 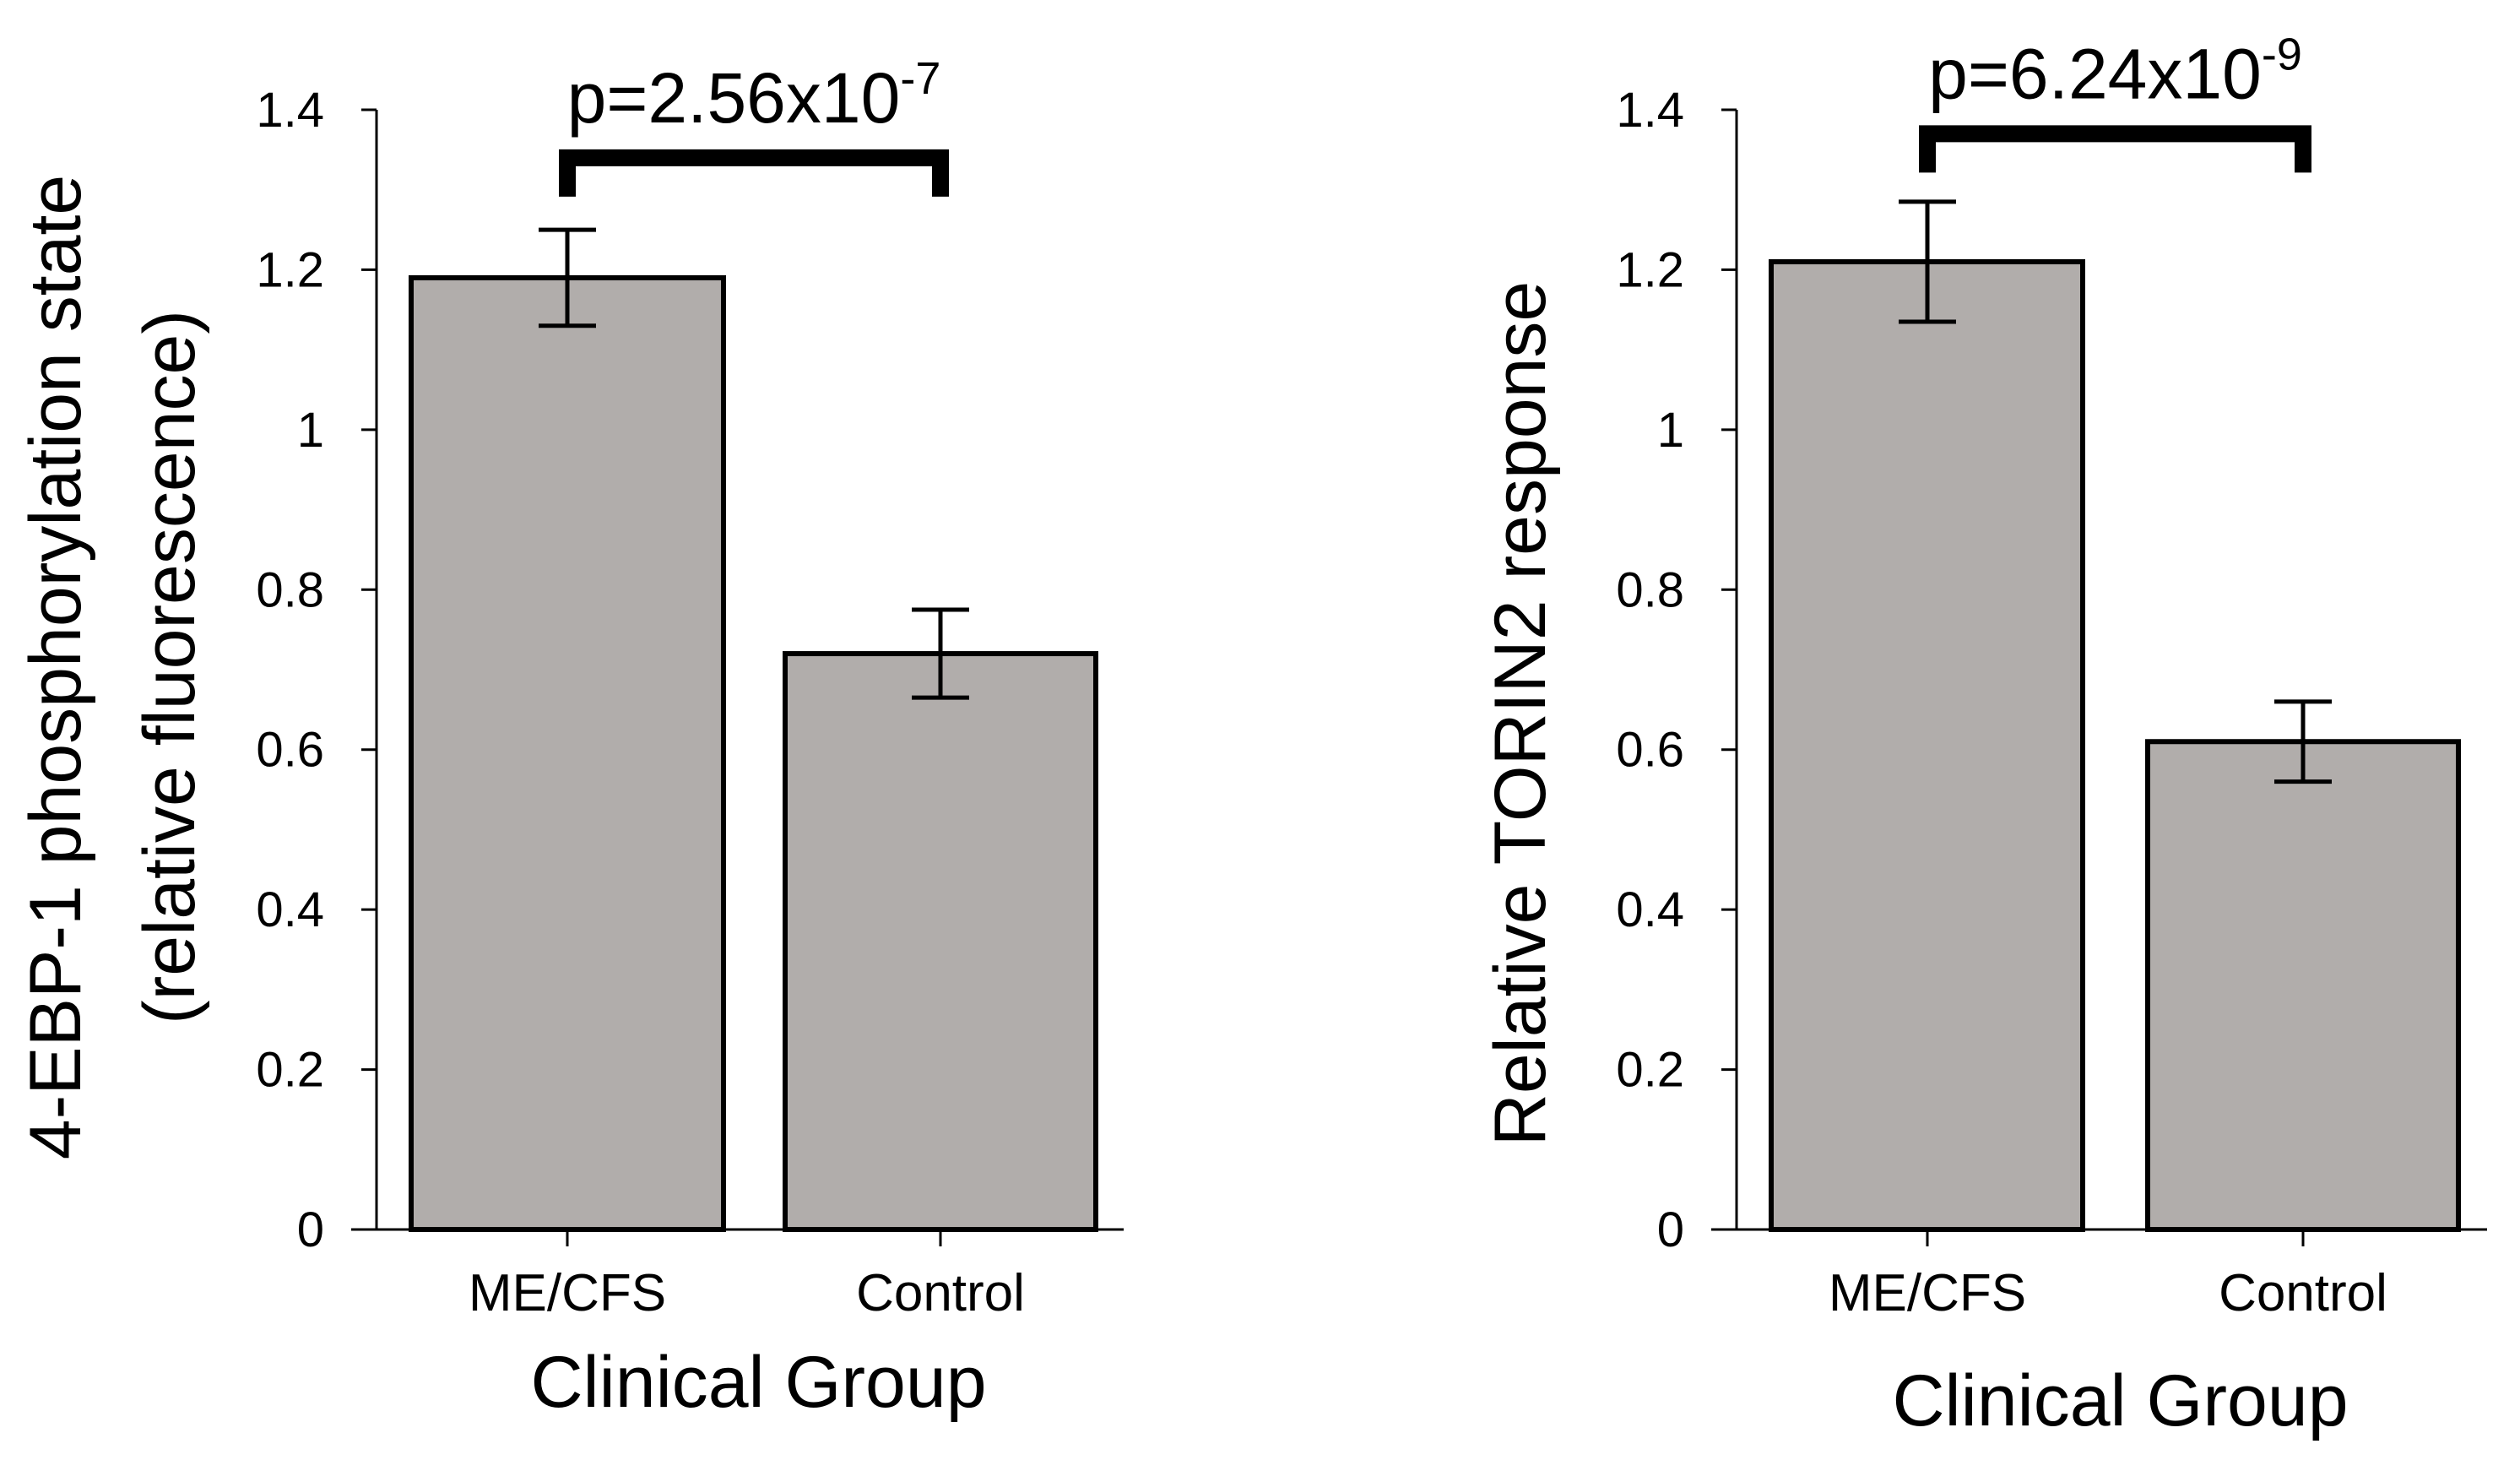 I want to click on left-bar-control, so click(x=940, y=942).